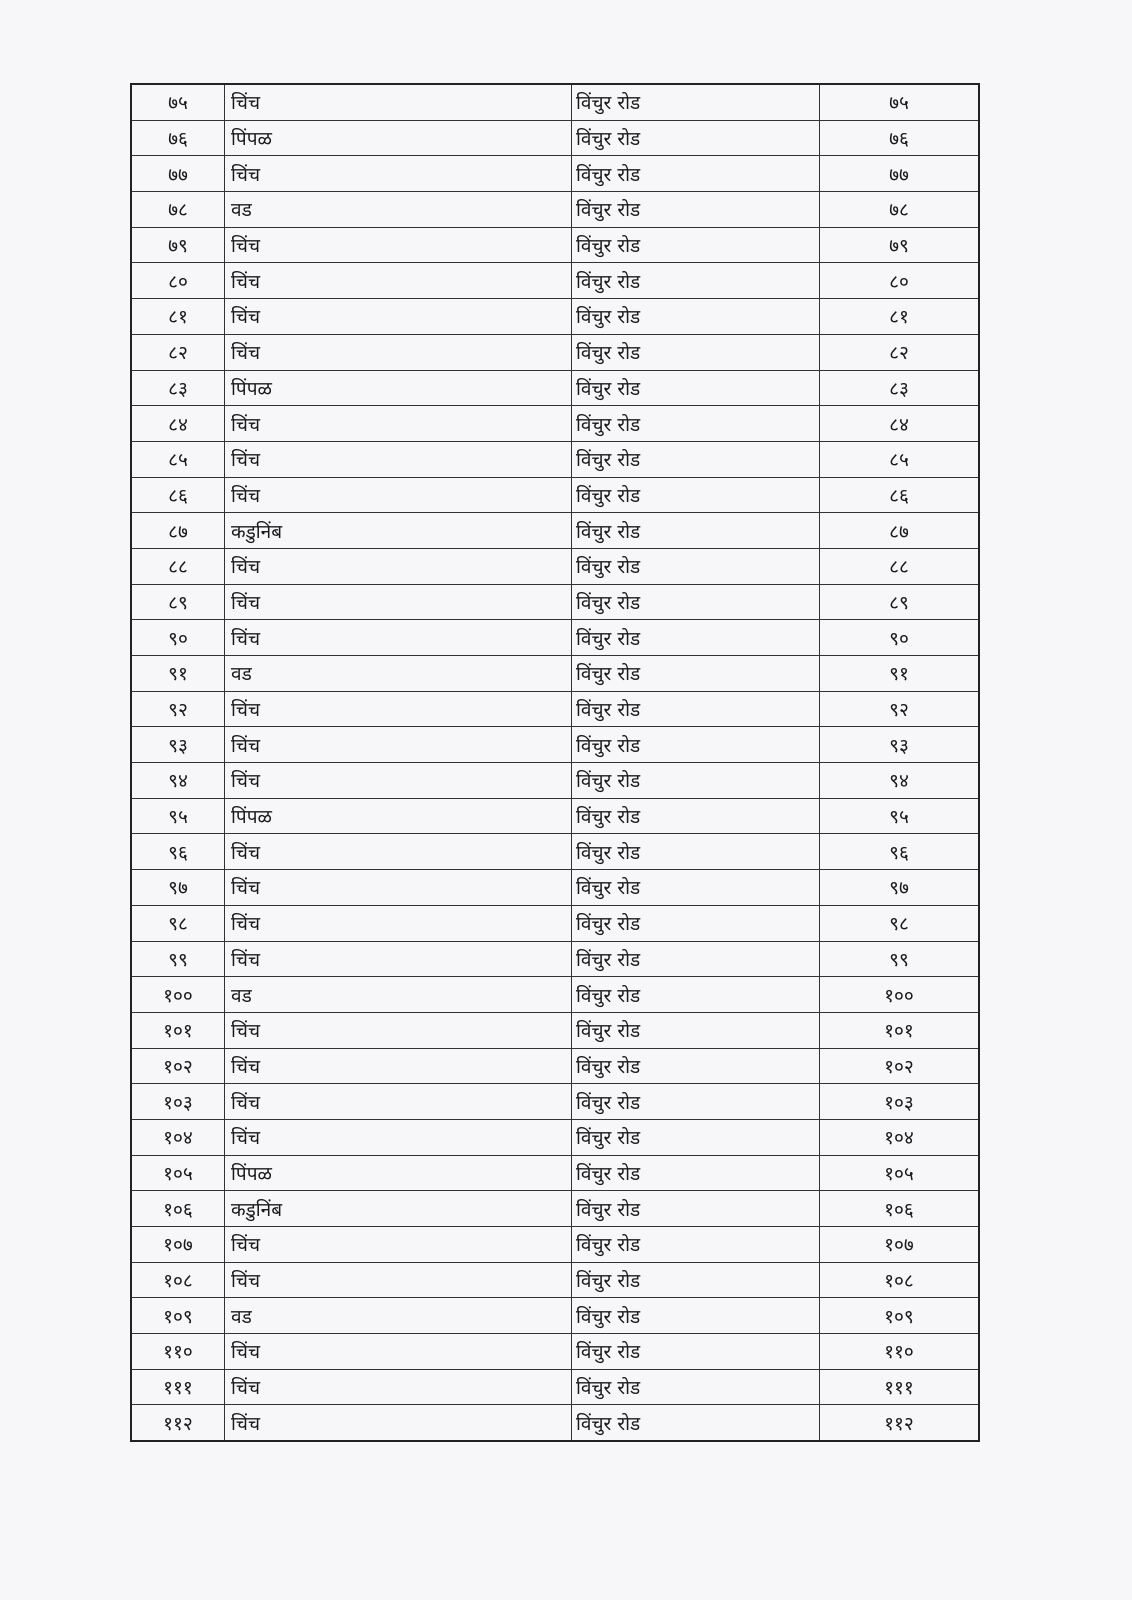 The height and width of the screenshot is (1600, 1132). Describe the element at coordinates (899, 102) in the screenshot. I see `tree-number-cell: ७५` at that location.